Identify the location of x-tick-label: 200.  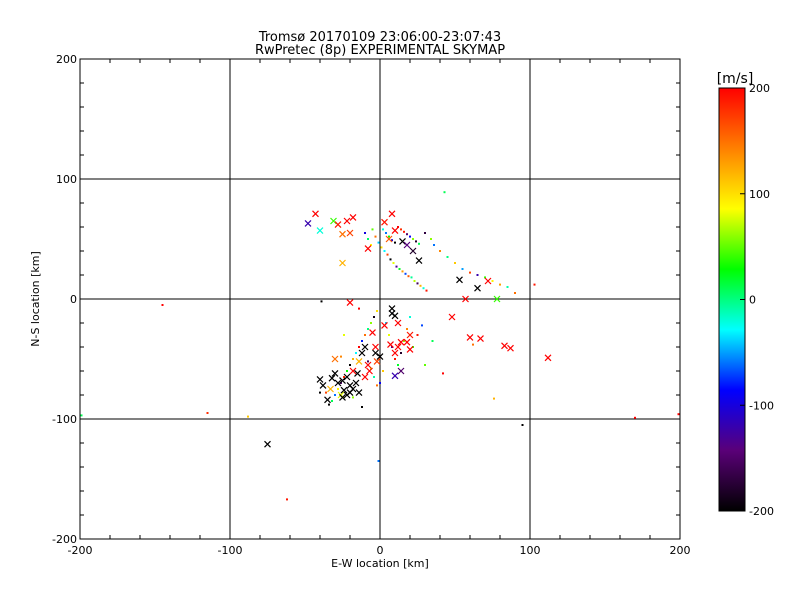
(680, 550).